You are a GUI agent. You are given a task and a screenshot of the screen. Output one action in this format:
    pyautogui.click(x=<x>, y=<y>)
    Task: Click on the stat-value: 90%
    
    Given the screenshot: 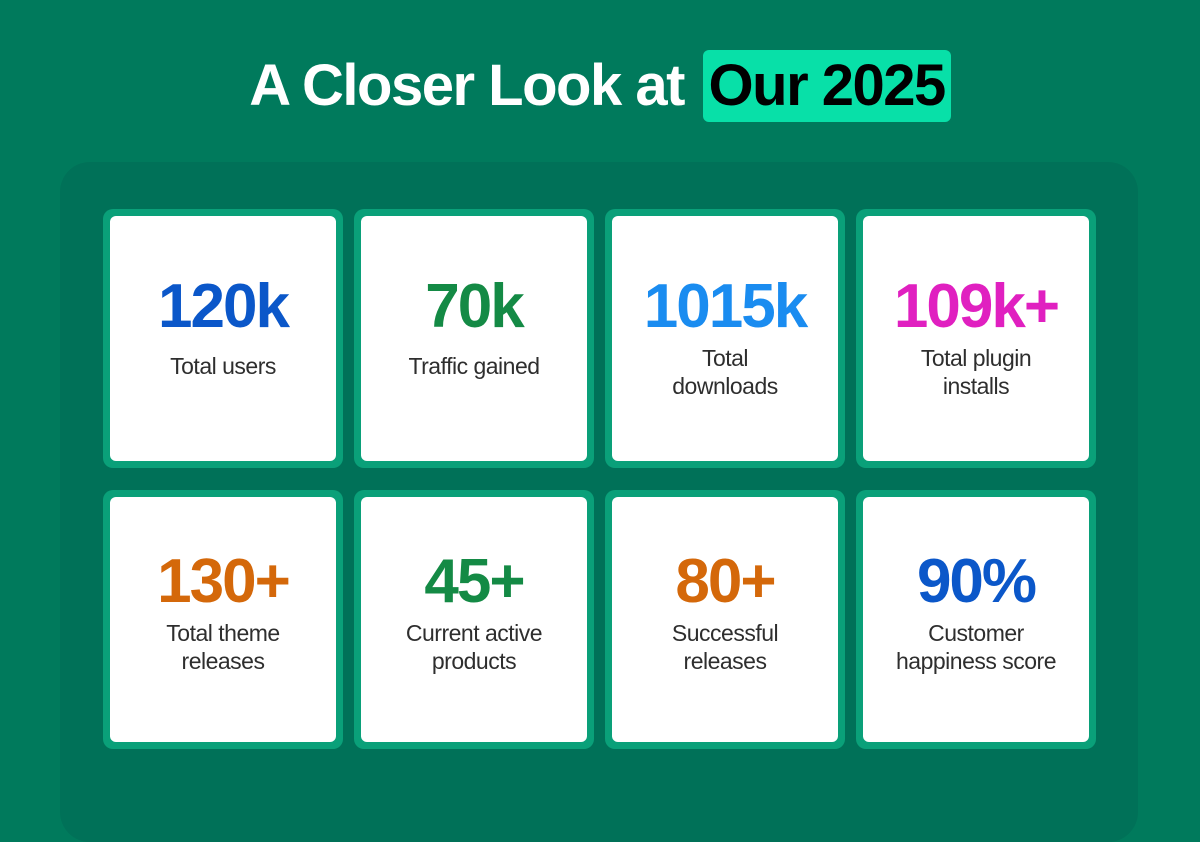 What is the action you would take?
    pyautogui.click(x=976, y=581)
    